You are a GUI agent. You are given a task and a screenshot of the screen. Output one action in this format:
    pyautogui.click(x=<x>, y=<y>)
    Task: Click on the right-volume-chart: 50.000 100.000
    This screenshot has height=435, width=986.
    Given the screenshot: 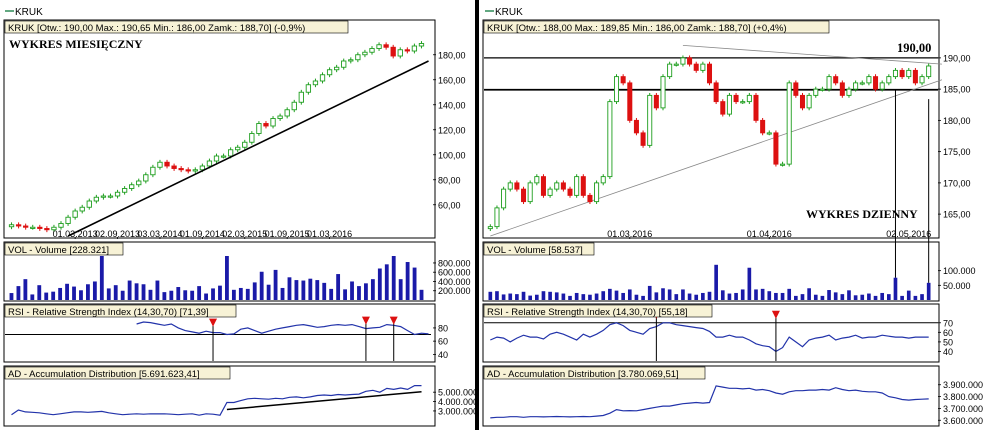 What is the action you would take?
    pyautogui.click(x=732, y=282)
    